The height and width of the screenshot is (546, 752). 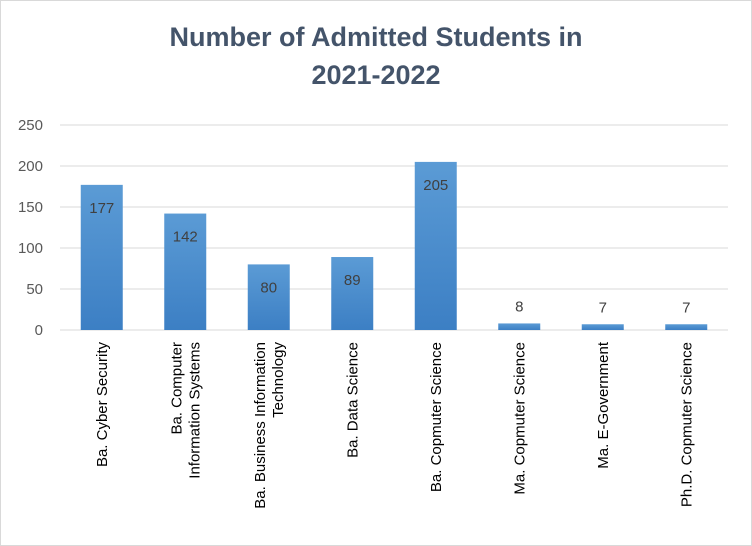 What do you see at coordinates (30, 125) in the screenshot?
I see `y-tick-label: 250` at bounding box center [30, 125].